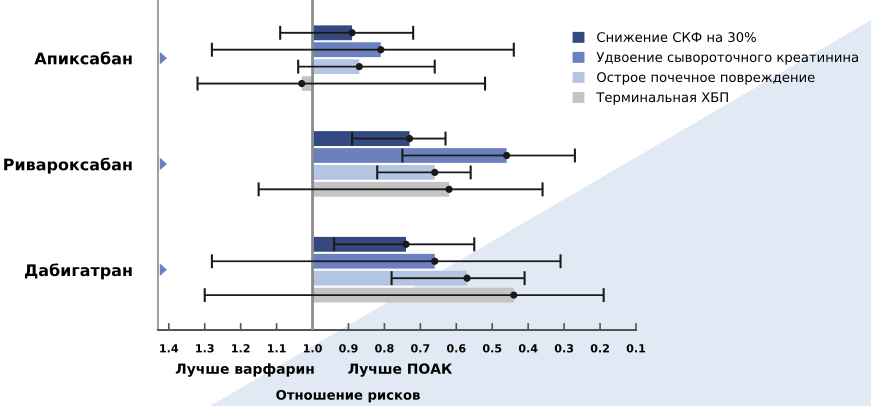 Image resolution: width=871 pixels, height=406 pixels. What do you see at coordinates (245, 370) in the screenshot?
I see `text: Лучше варфарин` at bounding box center [245, 370].